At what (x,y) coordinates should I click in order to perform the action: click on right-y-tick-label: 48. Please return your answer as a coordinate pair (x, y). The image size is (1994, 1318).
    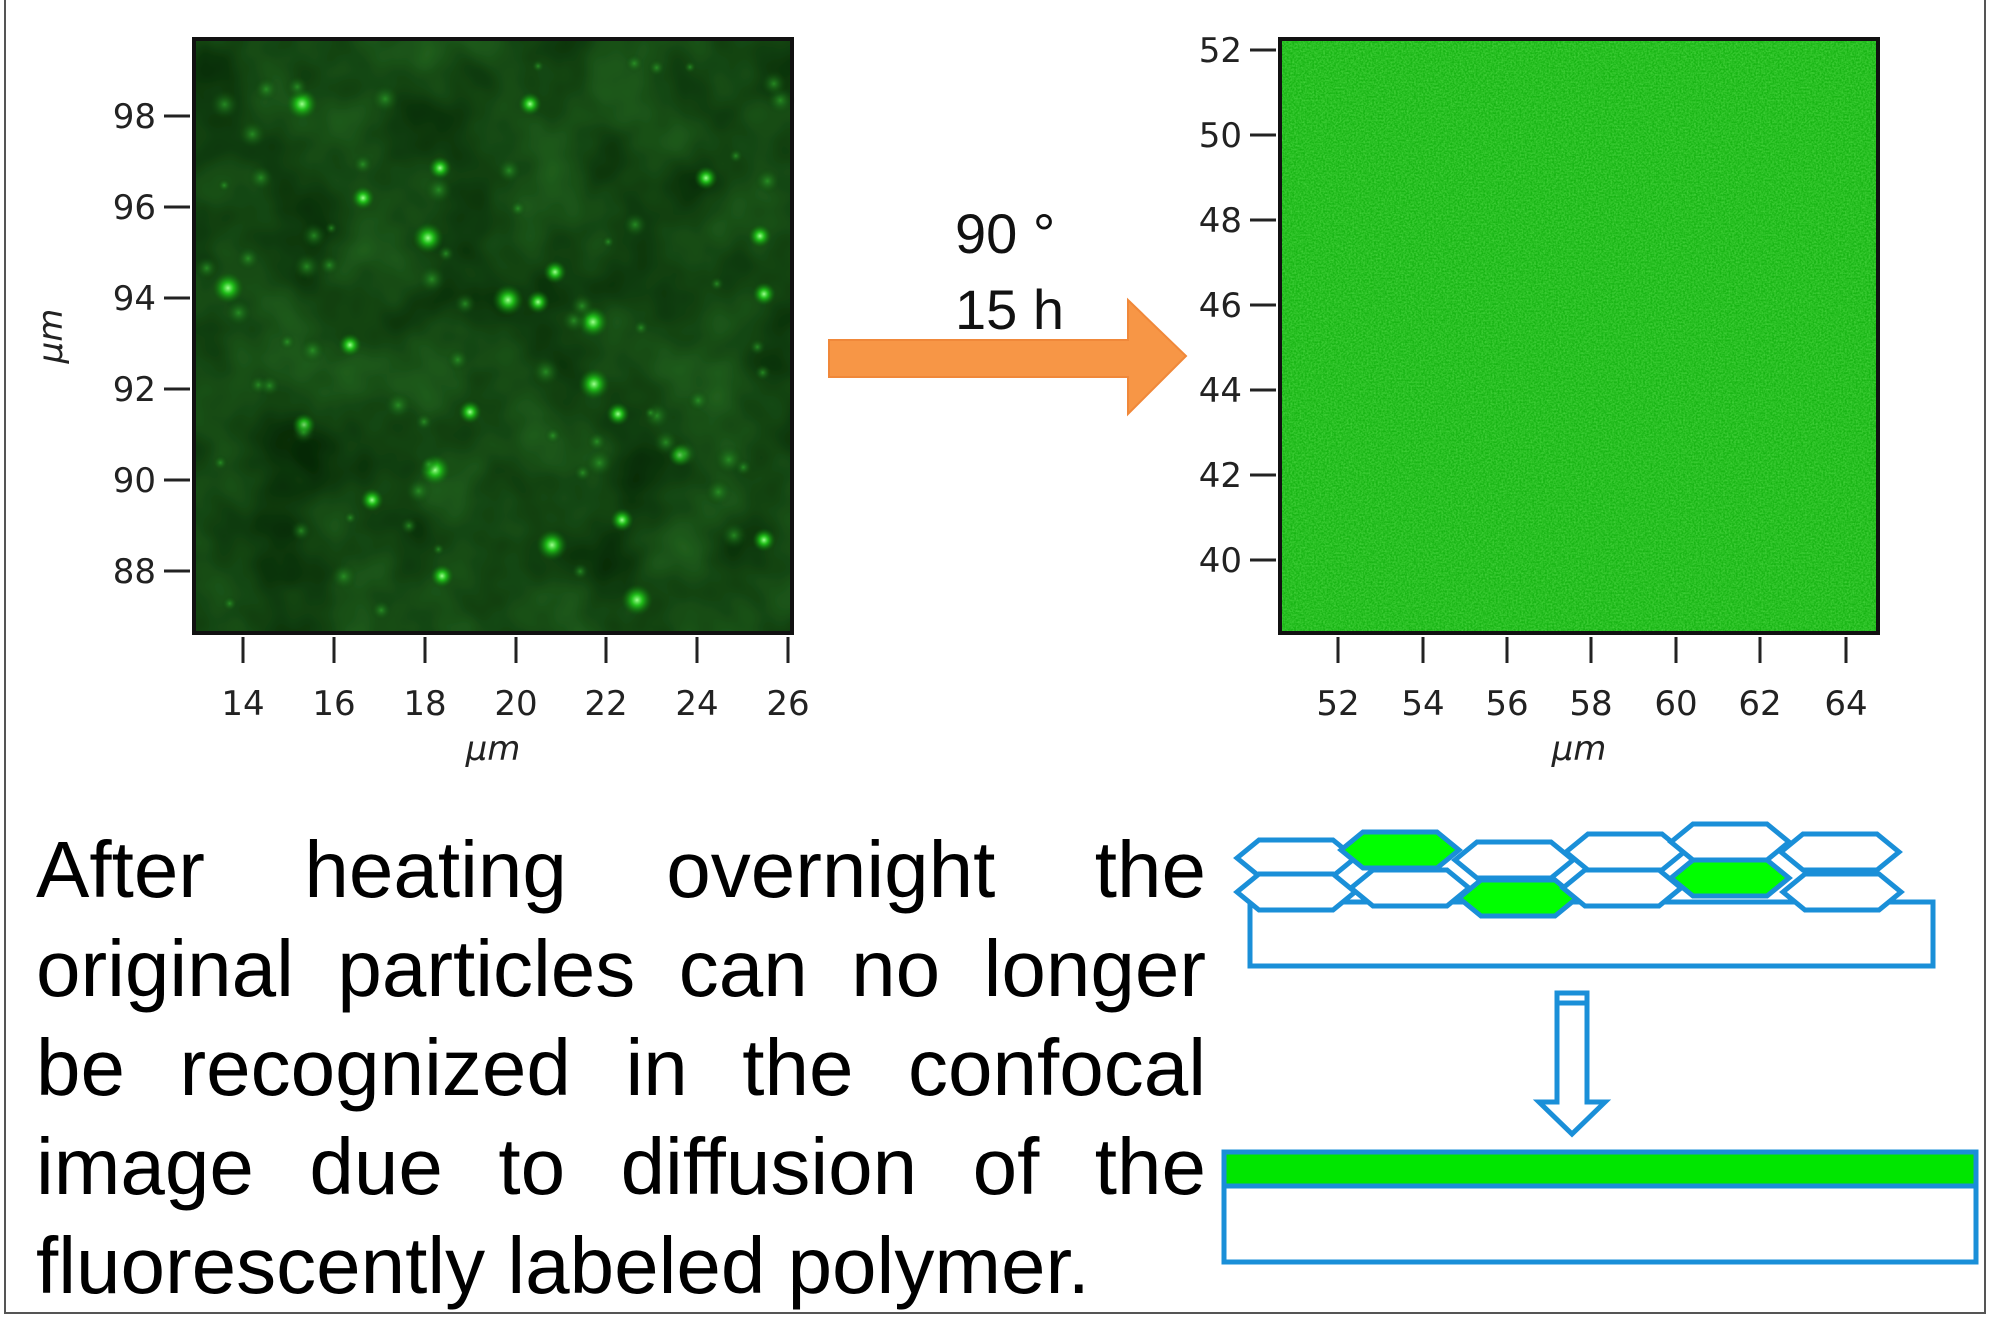
    Looking at the image, I should click on (1220, 221).